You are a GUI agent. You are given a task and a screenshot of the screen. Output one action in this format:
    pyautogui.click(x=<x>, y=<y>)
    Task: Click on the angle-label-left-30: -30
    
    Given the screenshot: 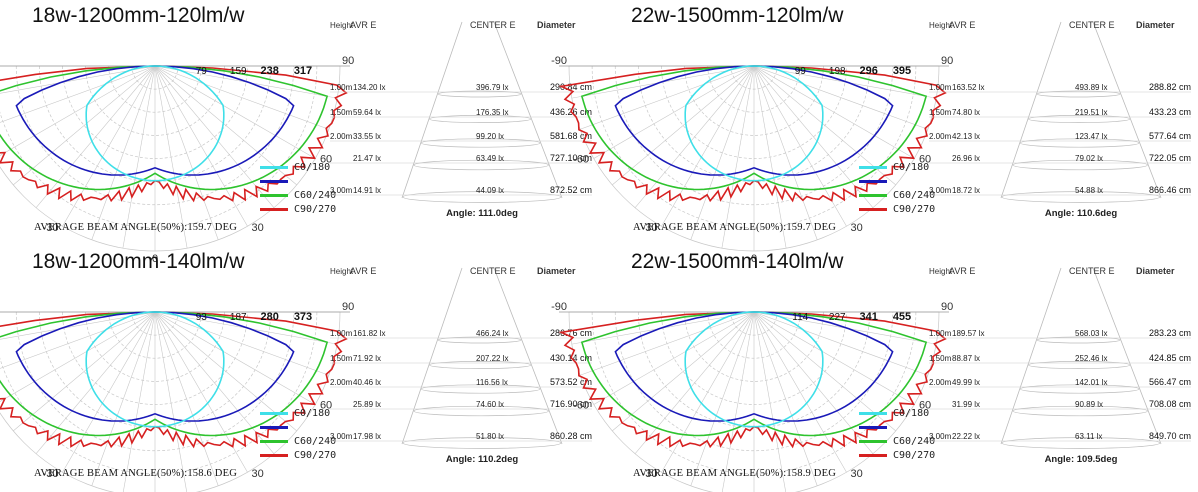 What is the action you would take?
    pyautogui.click(x=51, y=474)
    